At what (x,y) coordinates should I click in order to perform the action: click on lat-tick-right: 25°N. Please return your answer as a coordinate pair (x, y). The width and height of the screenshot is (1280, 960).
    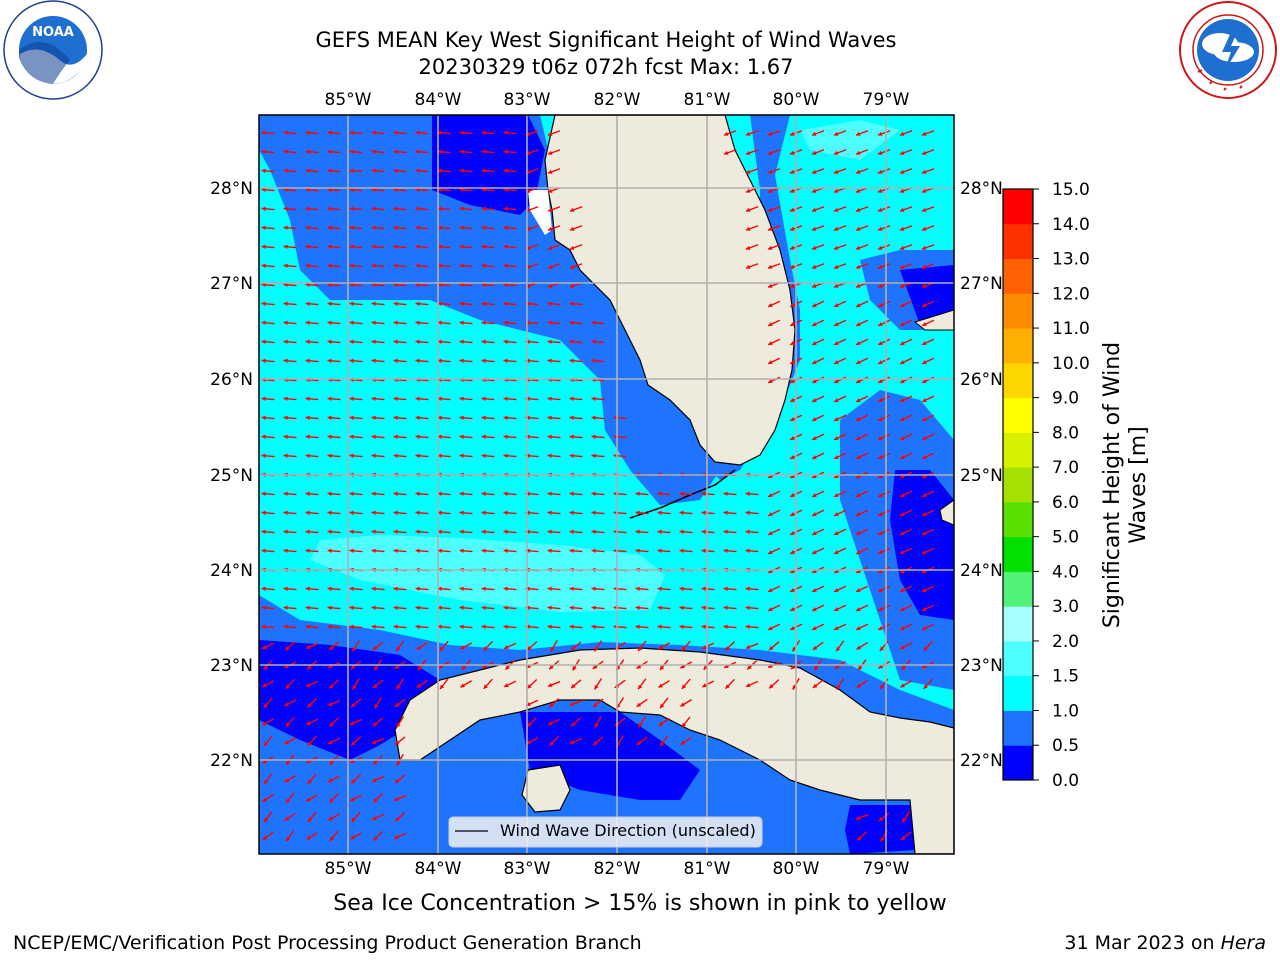
    Looking at the image, I should click on (981, 476).